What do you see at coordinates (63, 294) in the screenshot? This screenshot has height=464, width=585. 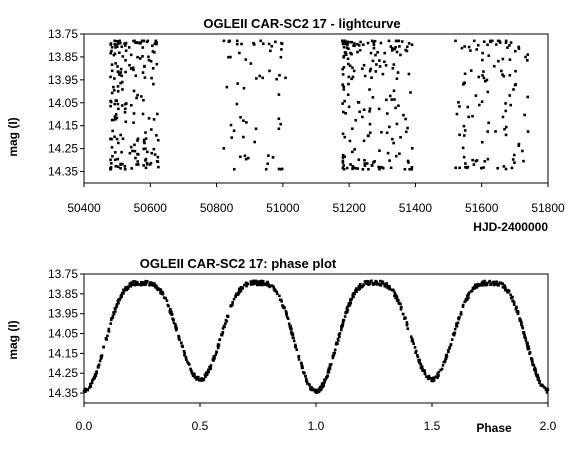 I see `phase-plot-y-tick-label: 13.85` at bounding box center [63, 294].